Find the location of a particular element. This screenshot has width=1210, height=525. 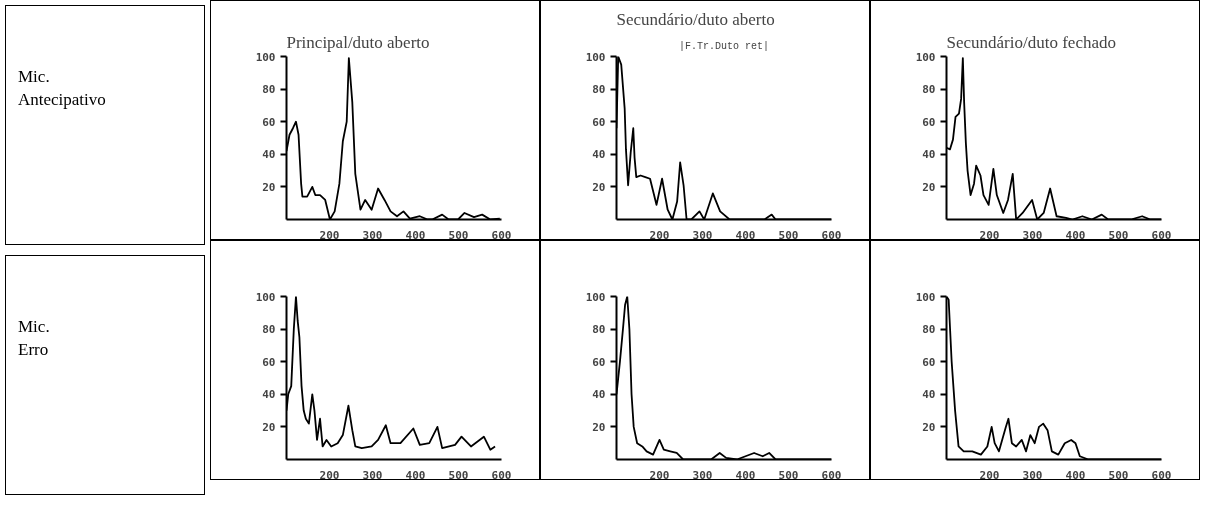

chart-title: Secundário/duto aberto is located at coordinates (695, 19).